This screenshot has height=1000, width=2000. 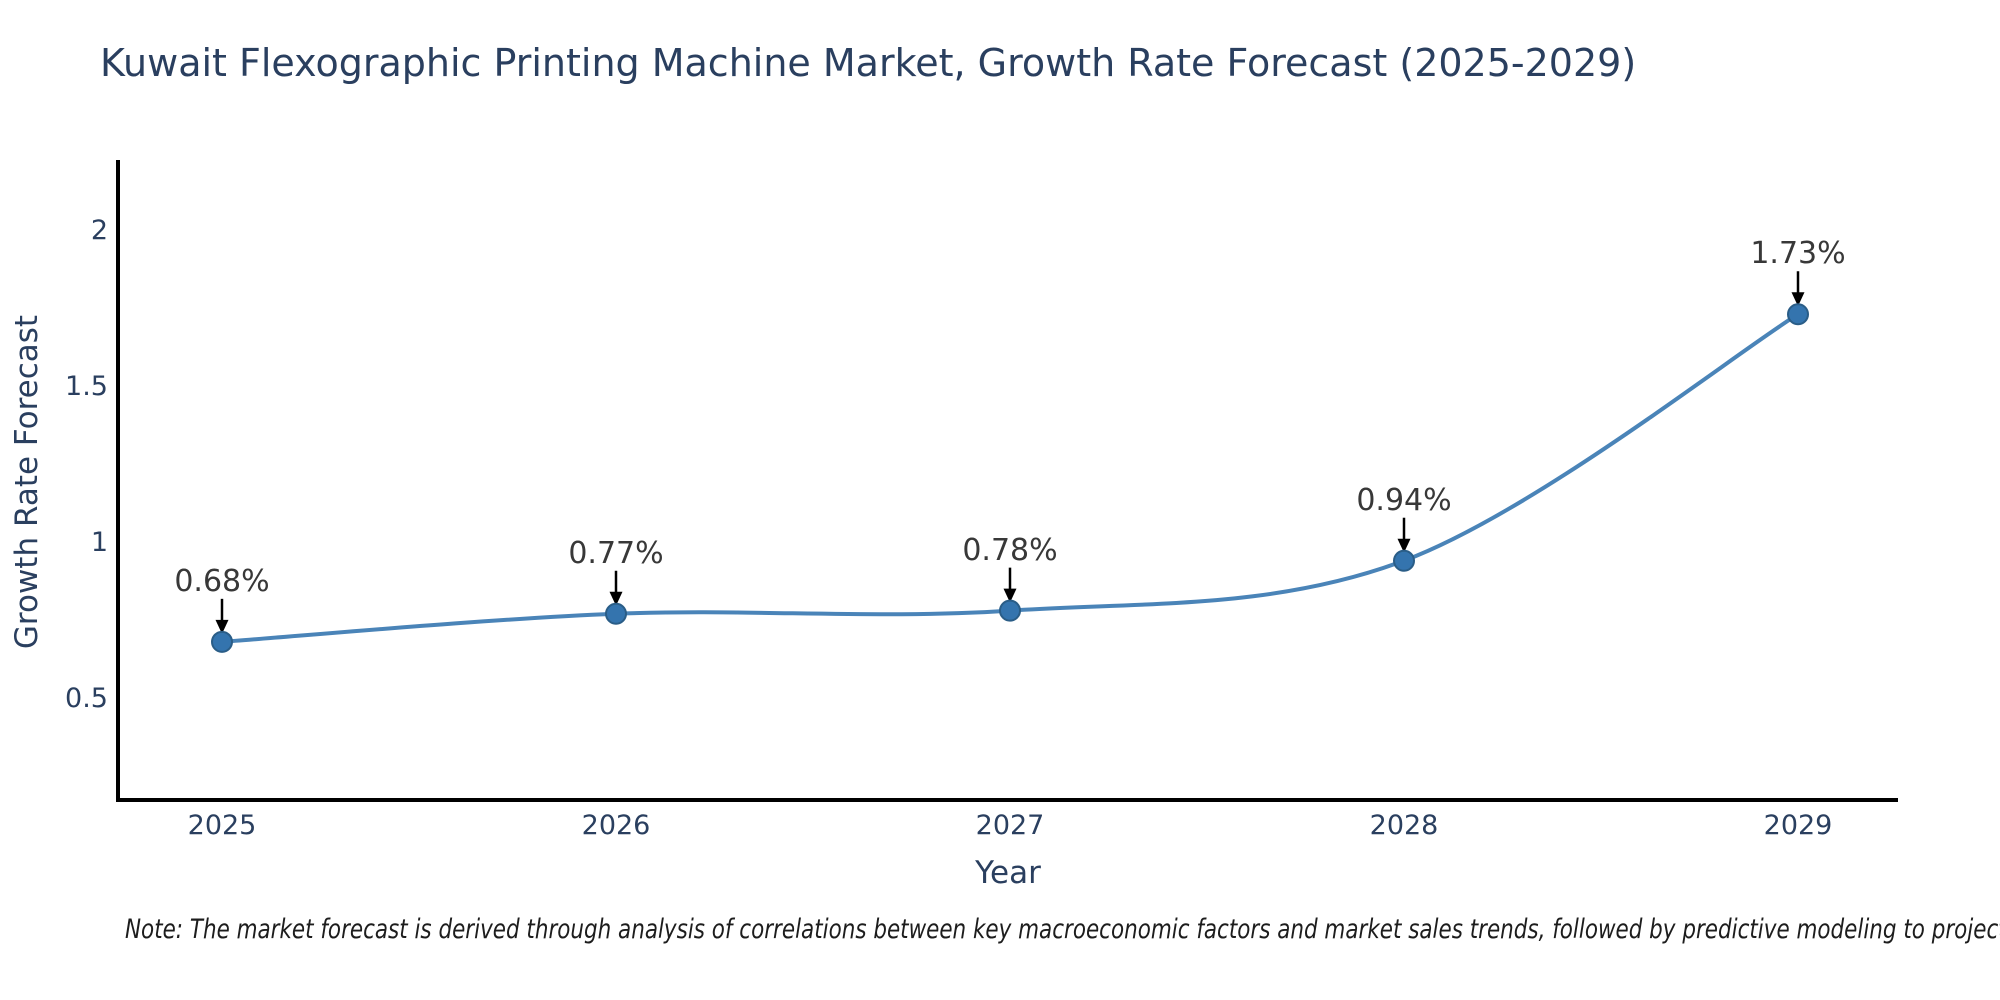 I want to click on point-value-label-2027: 0.78%, so click(x=1010, y=550).